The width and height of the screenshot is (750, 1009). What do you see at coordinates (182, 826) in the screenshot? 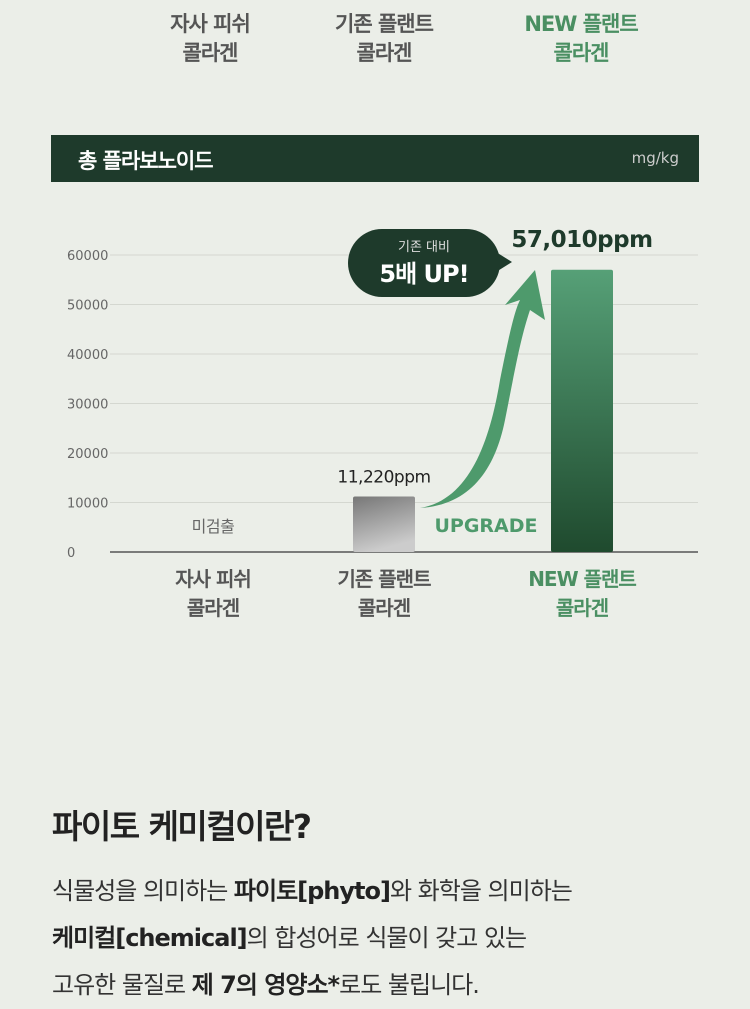
I see `section-title: 파이토 케미컬이란?` at bounding box center [182, 826].